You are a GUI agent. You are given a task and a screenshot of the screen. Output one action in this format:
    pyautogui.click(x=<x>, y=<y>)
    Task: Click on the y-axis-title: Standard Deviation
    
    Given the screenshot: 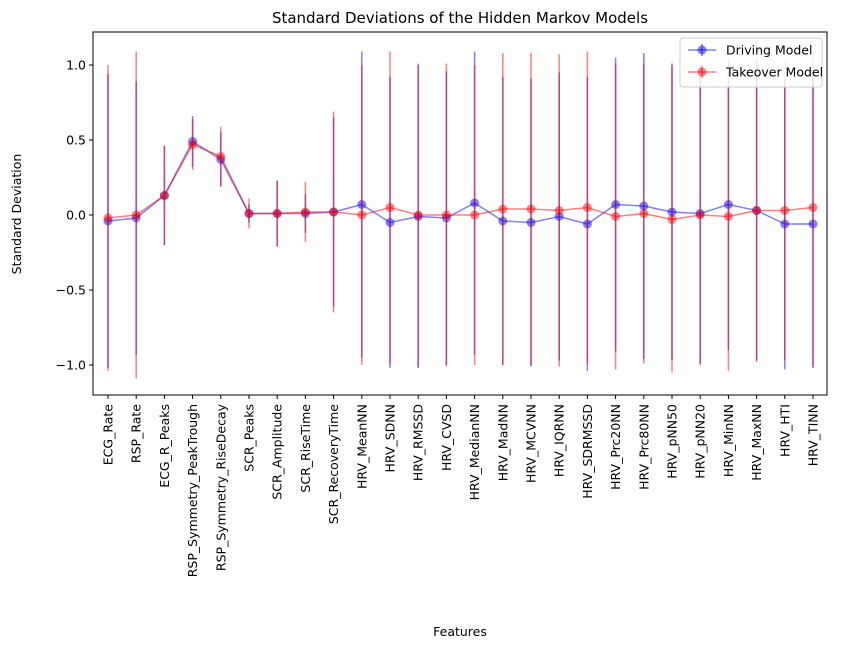 What is the action you would take?
    pyautogui.click(x=16, y=214)
    